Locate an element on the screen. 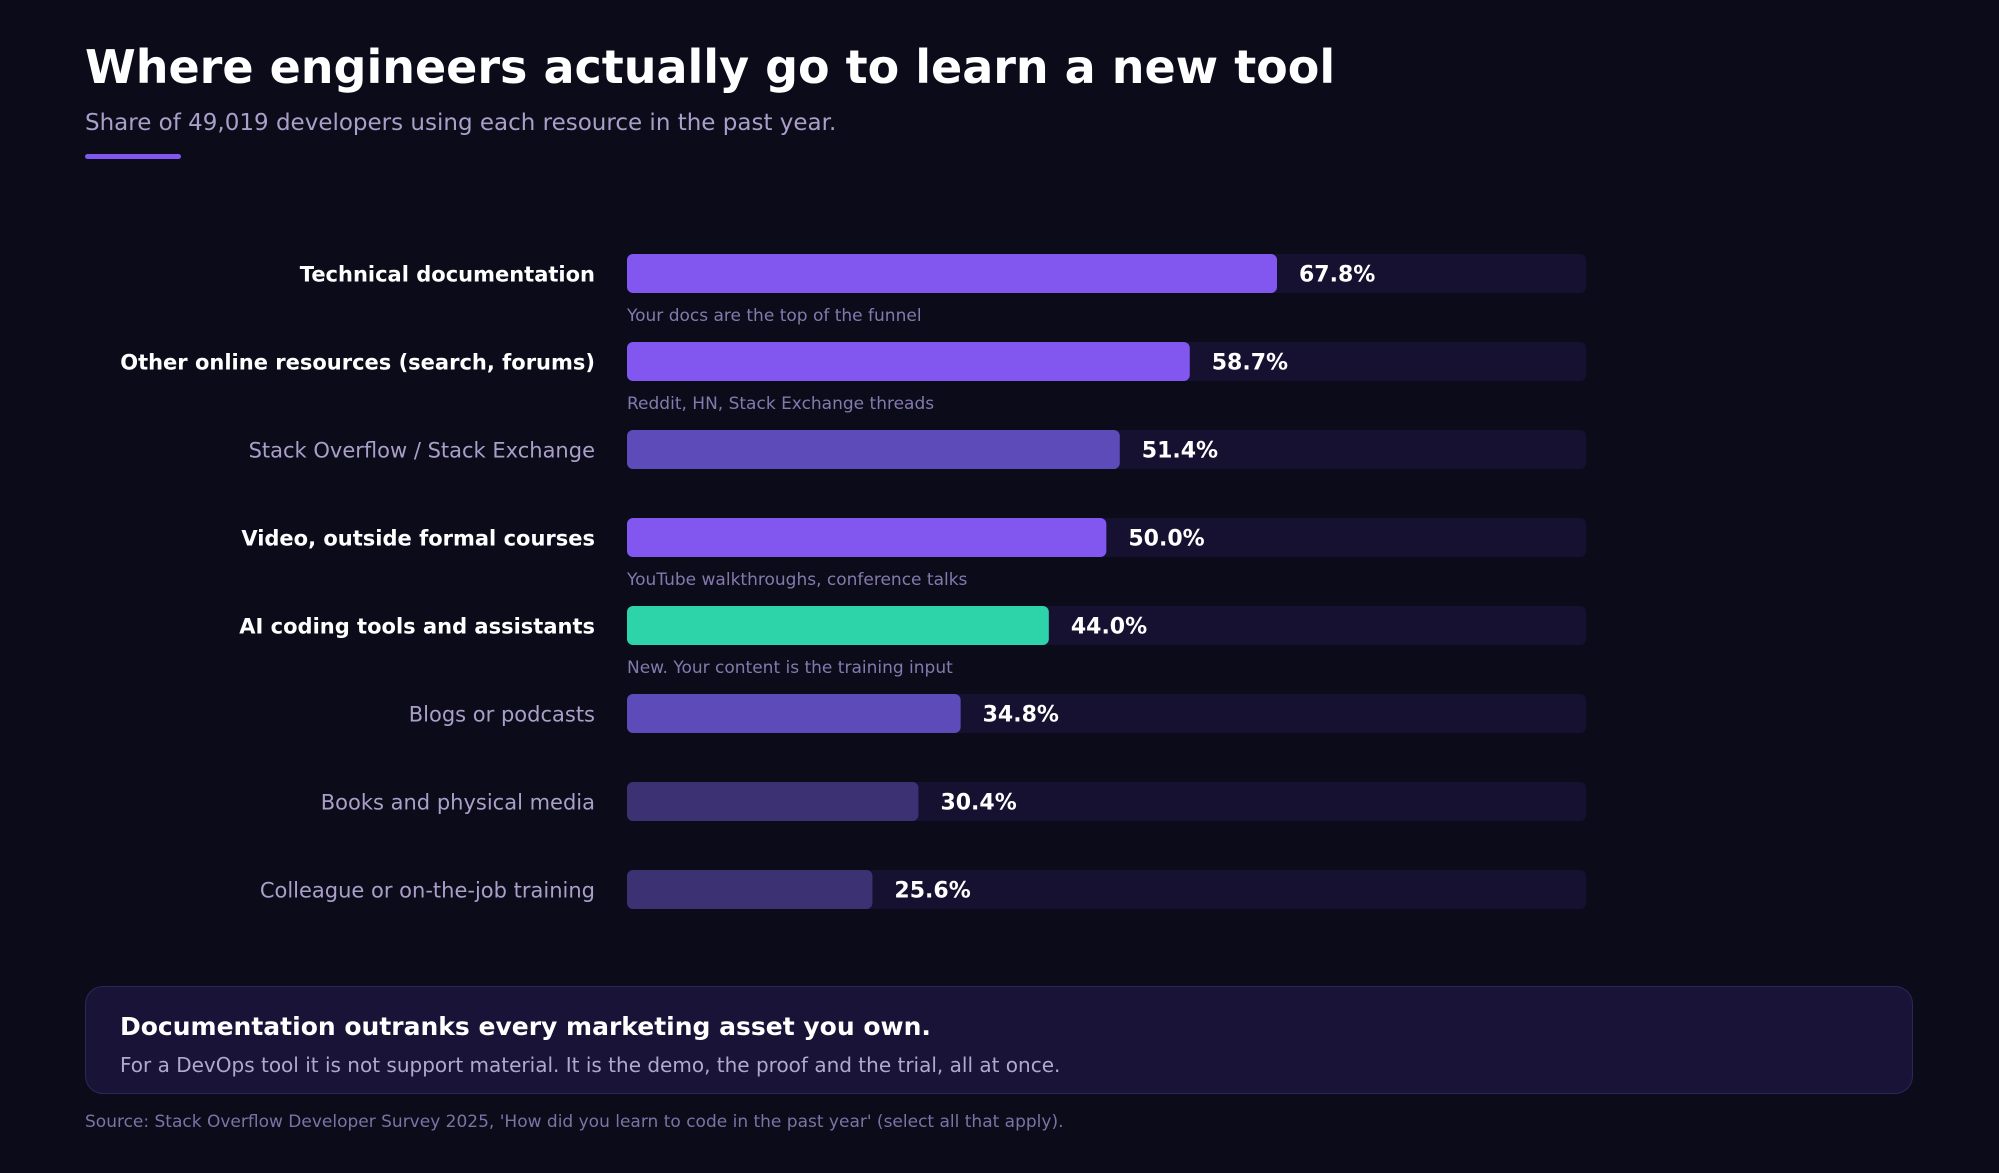 The image size is (1999, 1173). value-label: 25.6% is located at coordinates (932, 891).